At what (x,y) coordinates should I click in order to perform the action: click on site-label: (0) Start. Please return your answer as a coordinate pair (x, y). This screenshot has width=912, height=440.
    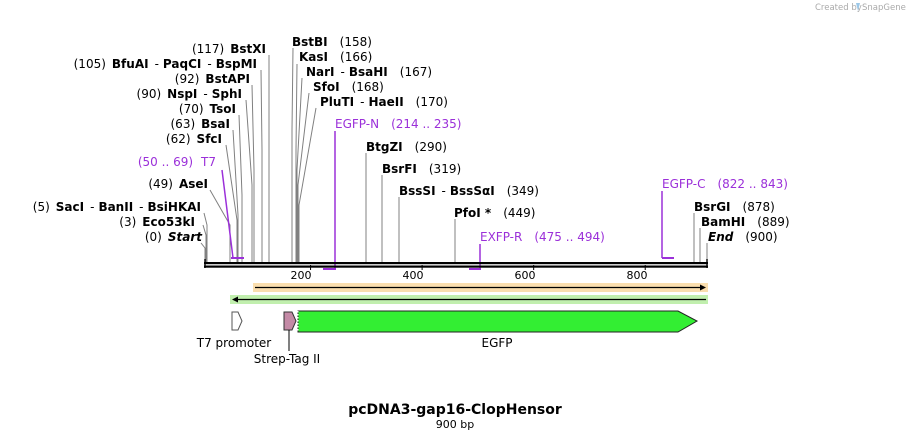
    Looking at the image, I should click on (174, 237).